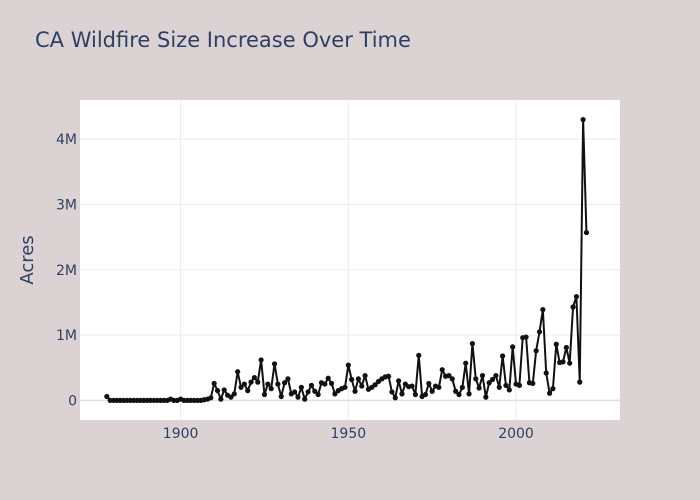 This screenshot has height=500, width=700. I want to click on y-tick-label: 1M, so click(66, 336).